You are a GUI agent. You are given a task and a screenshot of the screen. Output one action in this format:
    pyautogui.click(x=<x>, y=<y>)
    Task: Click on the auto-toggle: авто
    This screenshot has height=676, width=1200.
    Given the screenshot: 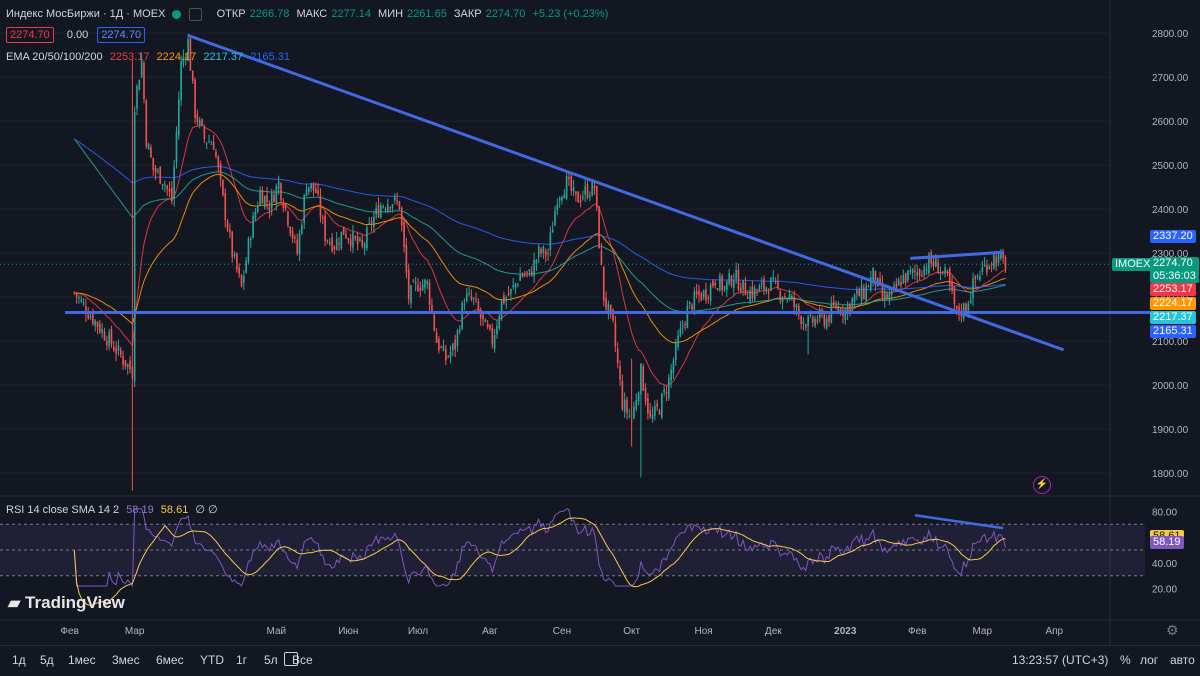 What is the action you would take?
    pyautogui.click(x=1182, y=660)
    